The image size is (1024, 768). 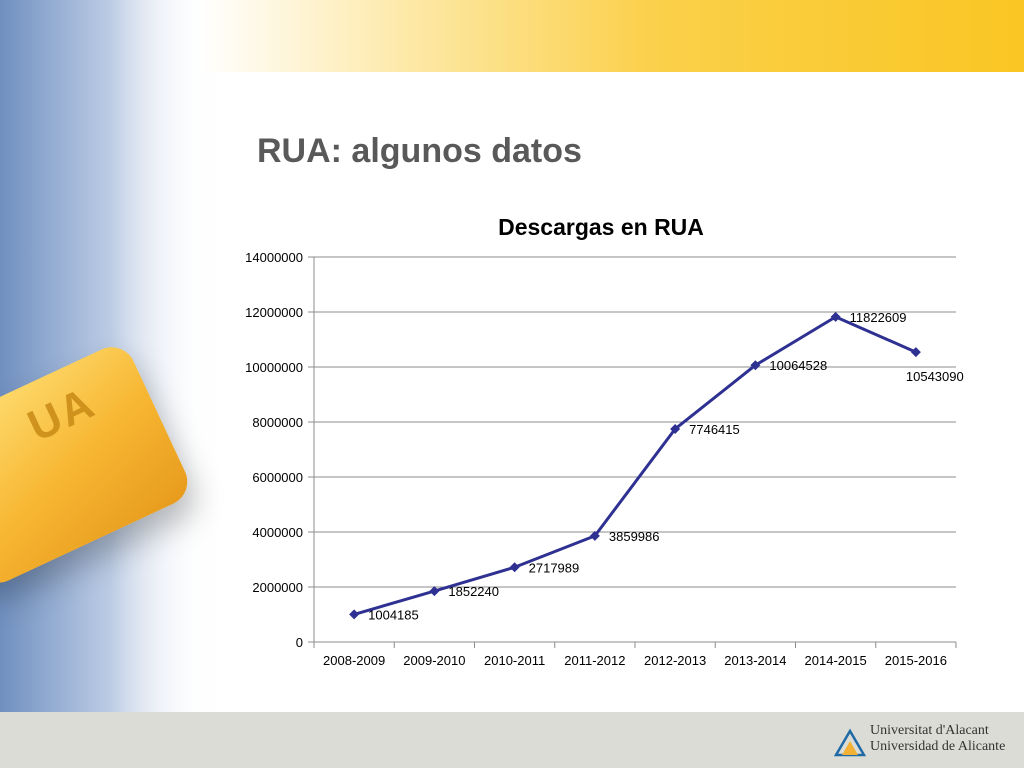 I want to click on x-tick-label: 2009-2010, so click(x=434, y=660).